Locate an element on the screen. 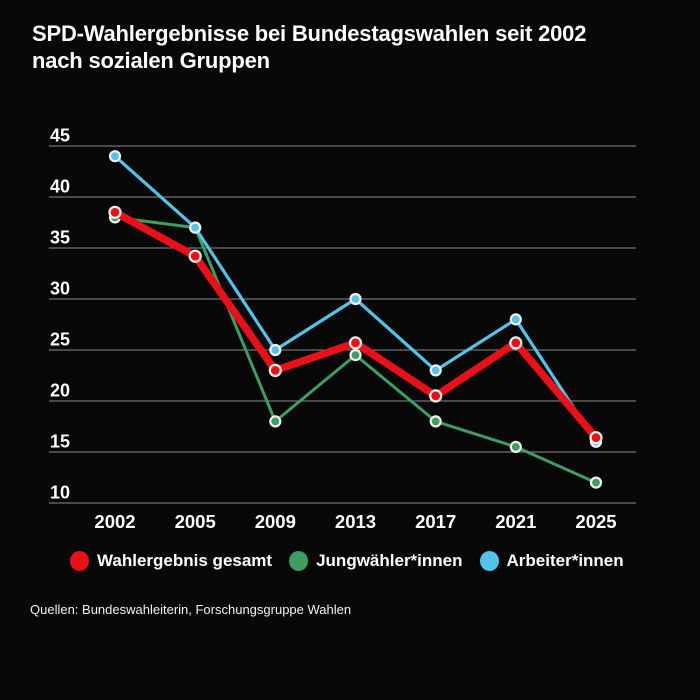 This screenshot has width=700, height=700. y-axis-tick-label: 40 is located at coordinates (60, 187).